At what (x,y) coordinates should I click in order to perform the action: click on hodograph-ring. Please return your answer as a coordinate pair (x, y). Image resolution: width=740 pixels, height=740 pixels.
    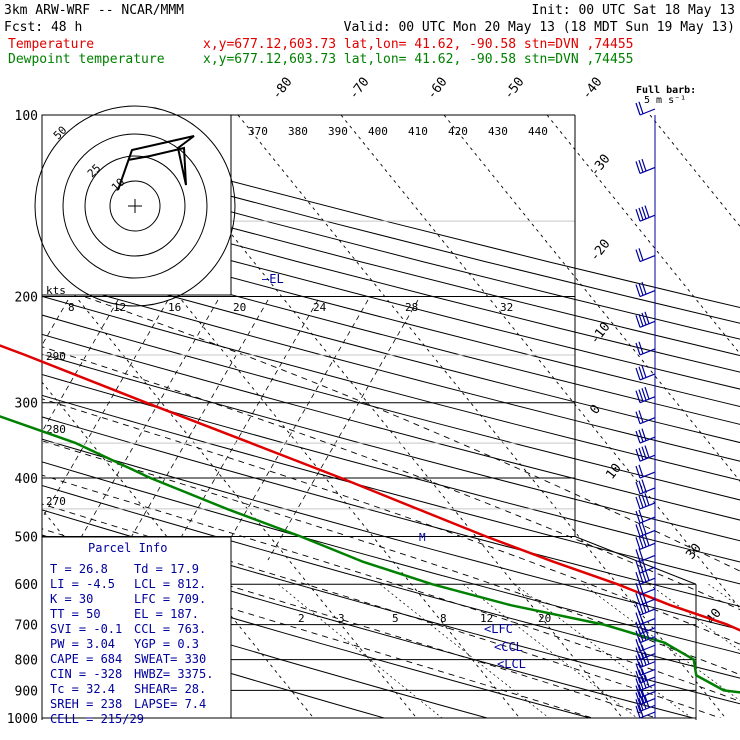
    Looking at the image, I should click on (135, 206).